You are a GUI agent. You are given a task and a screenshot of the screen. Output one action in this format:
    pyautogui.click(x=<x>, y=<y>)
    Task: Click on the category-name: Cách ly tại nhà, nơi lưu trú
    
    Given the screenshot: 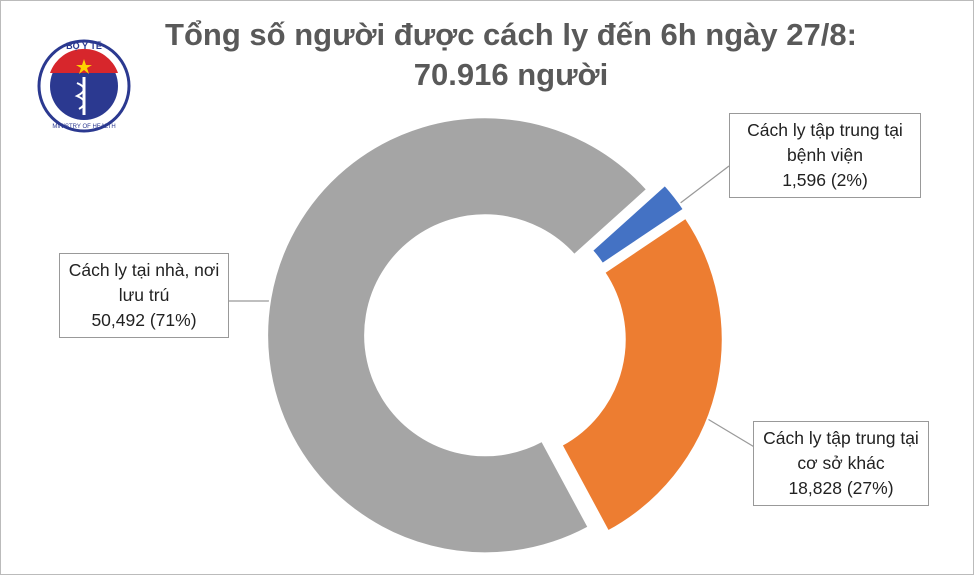 What is the action you would take?
    pyautogui.click(x=144, y=282)
    